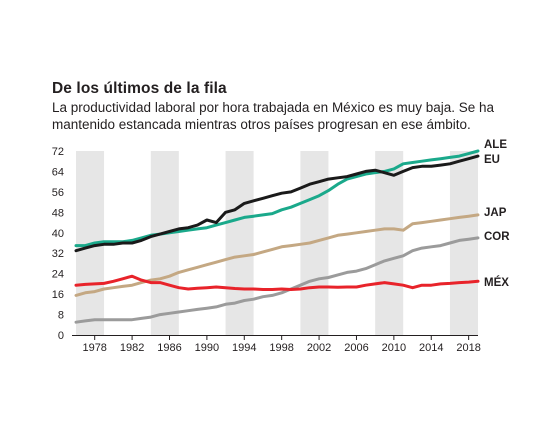 This screenshot has height=431, width=559. I want to click on y-tick-label: 24, so click(58, 275).